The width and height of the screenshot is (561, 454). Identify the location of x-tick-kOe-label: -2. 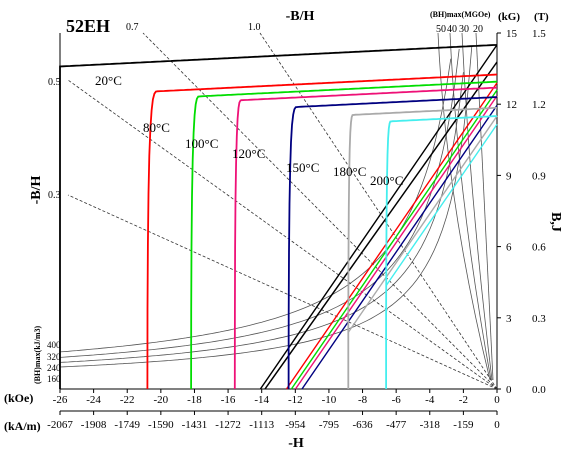
(463, 400).